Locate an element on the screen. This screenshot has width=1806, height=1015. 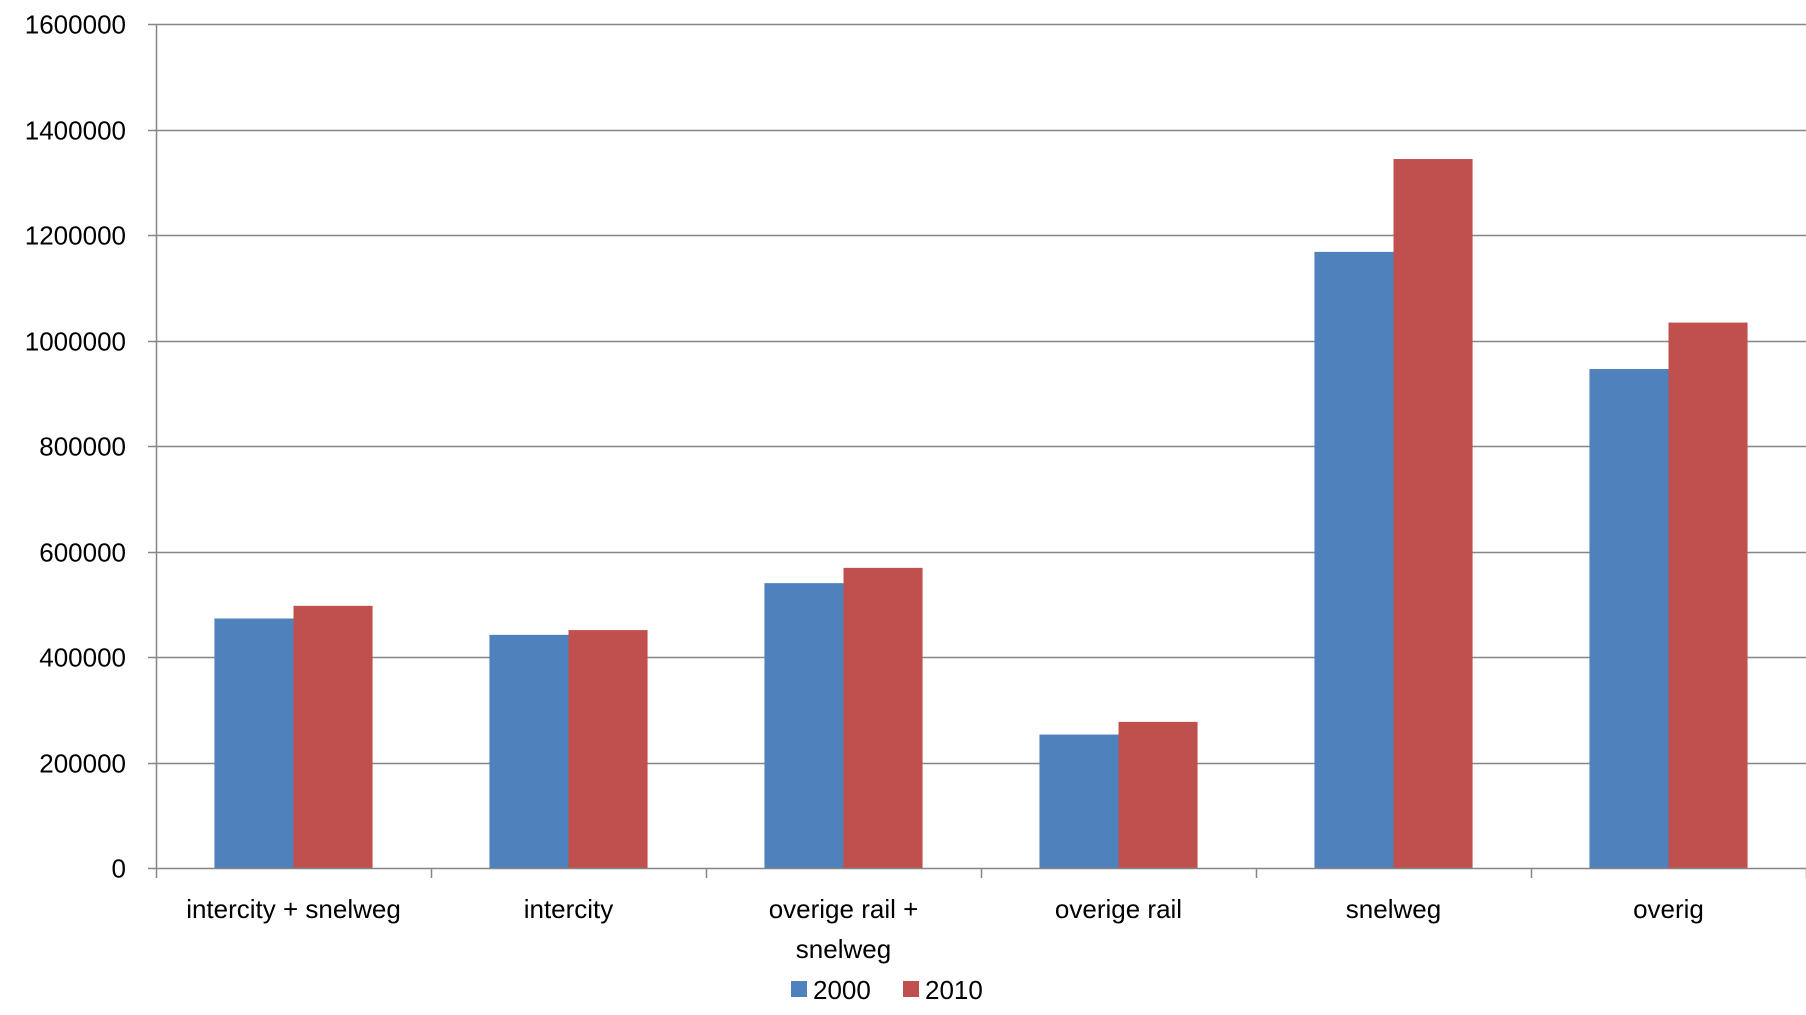
y-tick-label: 0 is located at coordinates (119, 869).